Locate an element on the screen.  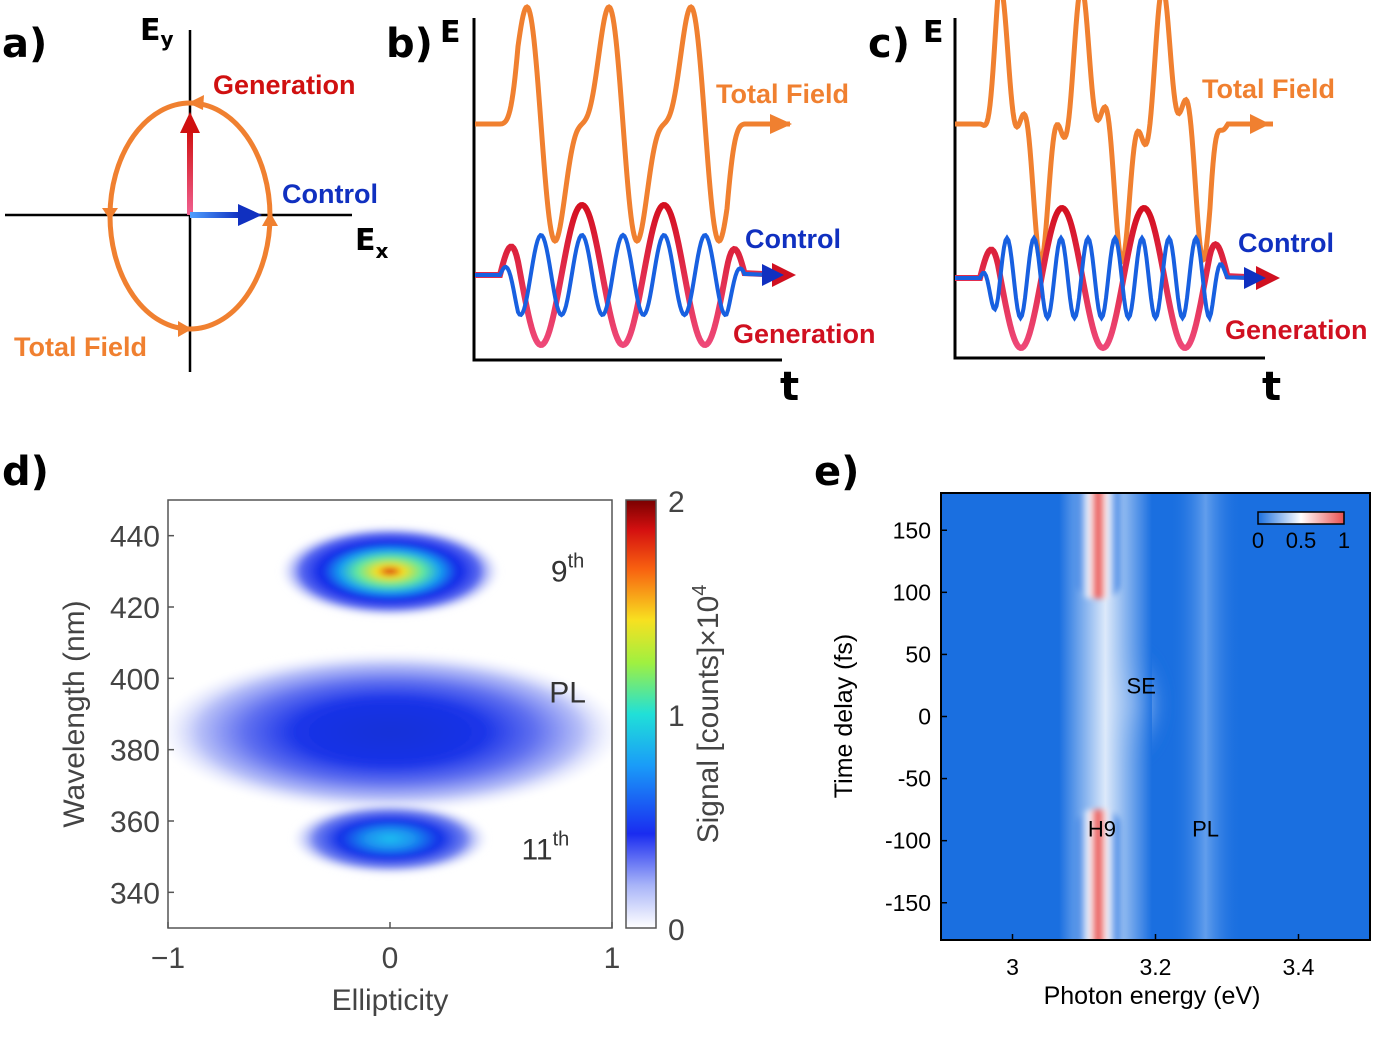
panel-b: E t Total Field Control Generation is located at coordinates (658, 207).